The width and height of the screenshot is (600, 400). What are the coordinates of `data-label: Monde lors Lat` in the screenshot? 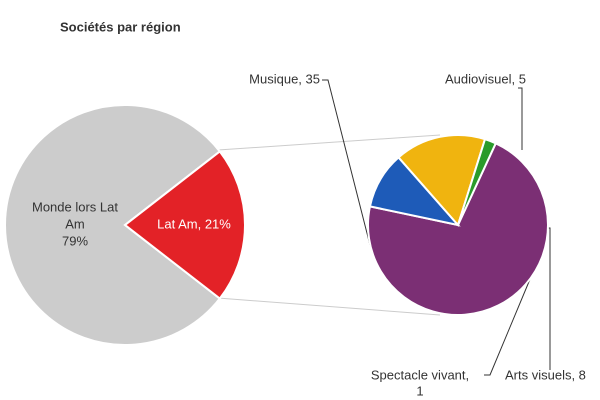 It's located at (75, 206).